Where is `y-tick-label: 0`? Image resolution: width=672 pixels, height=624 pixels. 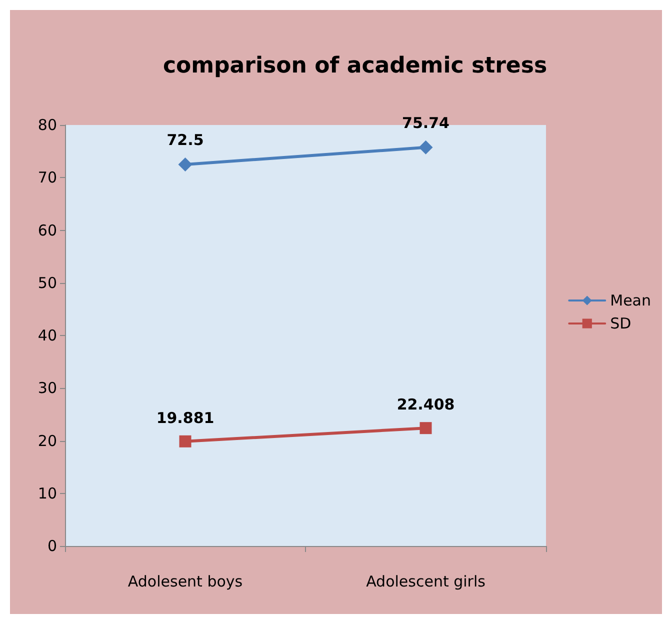 y-tick-label: 0 is located at coordinates (52, 546).